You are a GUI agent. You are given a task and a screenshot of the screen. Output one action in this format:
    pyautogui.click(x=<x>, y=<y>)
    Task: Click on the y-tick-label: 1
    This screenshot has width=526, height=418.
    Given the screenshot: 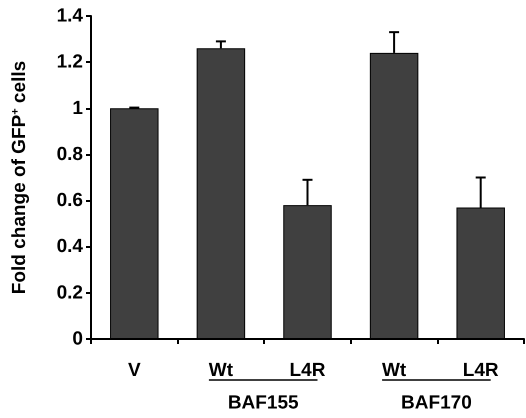 What is the action you would take?
    pyautogui.click(x=78, y=108)
    